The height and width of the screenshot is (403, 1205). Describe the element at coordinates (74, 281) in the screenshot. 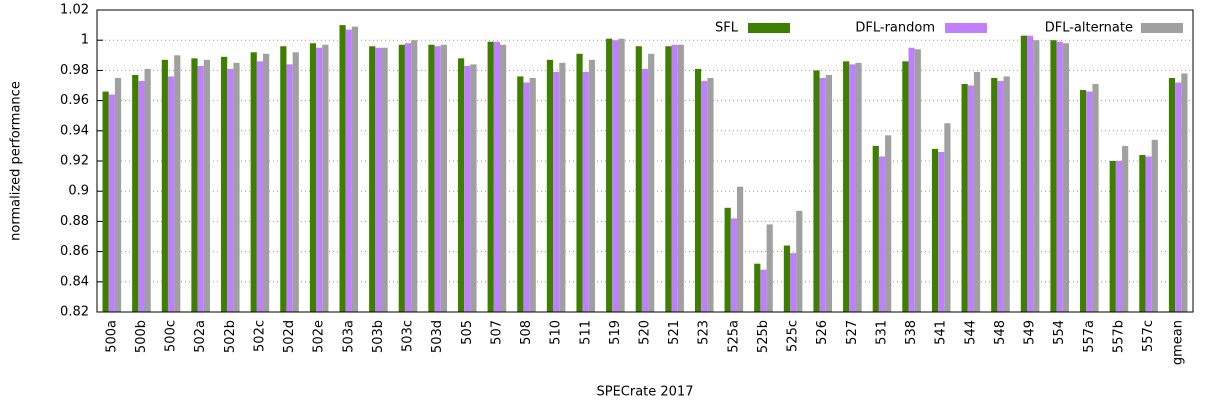

I see `y-tick-label: 0.84` at that location.